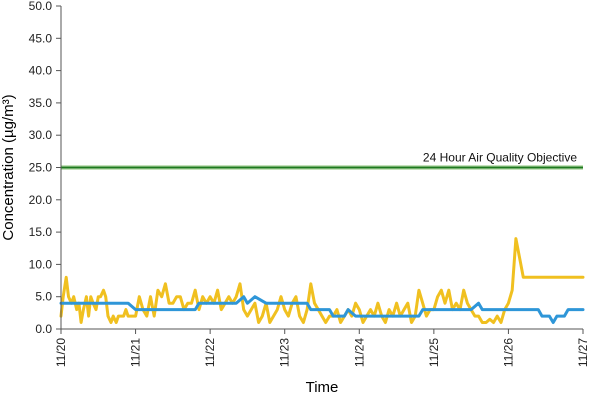  What do you see at coordinates (41, 71) in the screenshot?
I see `y-tick-label: 40.0` at bounding box center [41, 71].